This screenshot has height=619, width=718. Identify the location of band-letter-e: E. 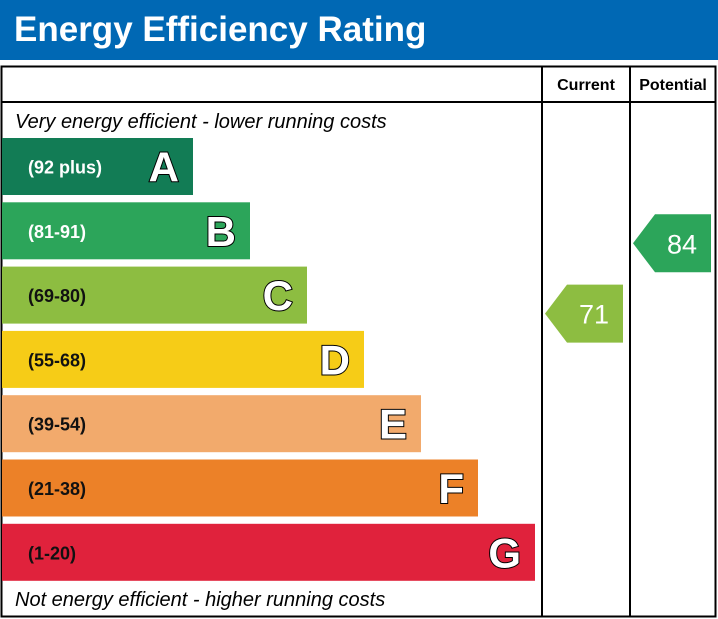
(393, 424).